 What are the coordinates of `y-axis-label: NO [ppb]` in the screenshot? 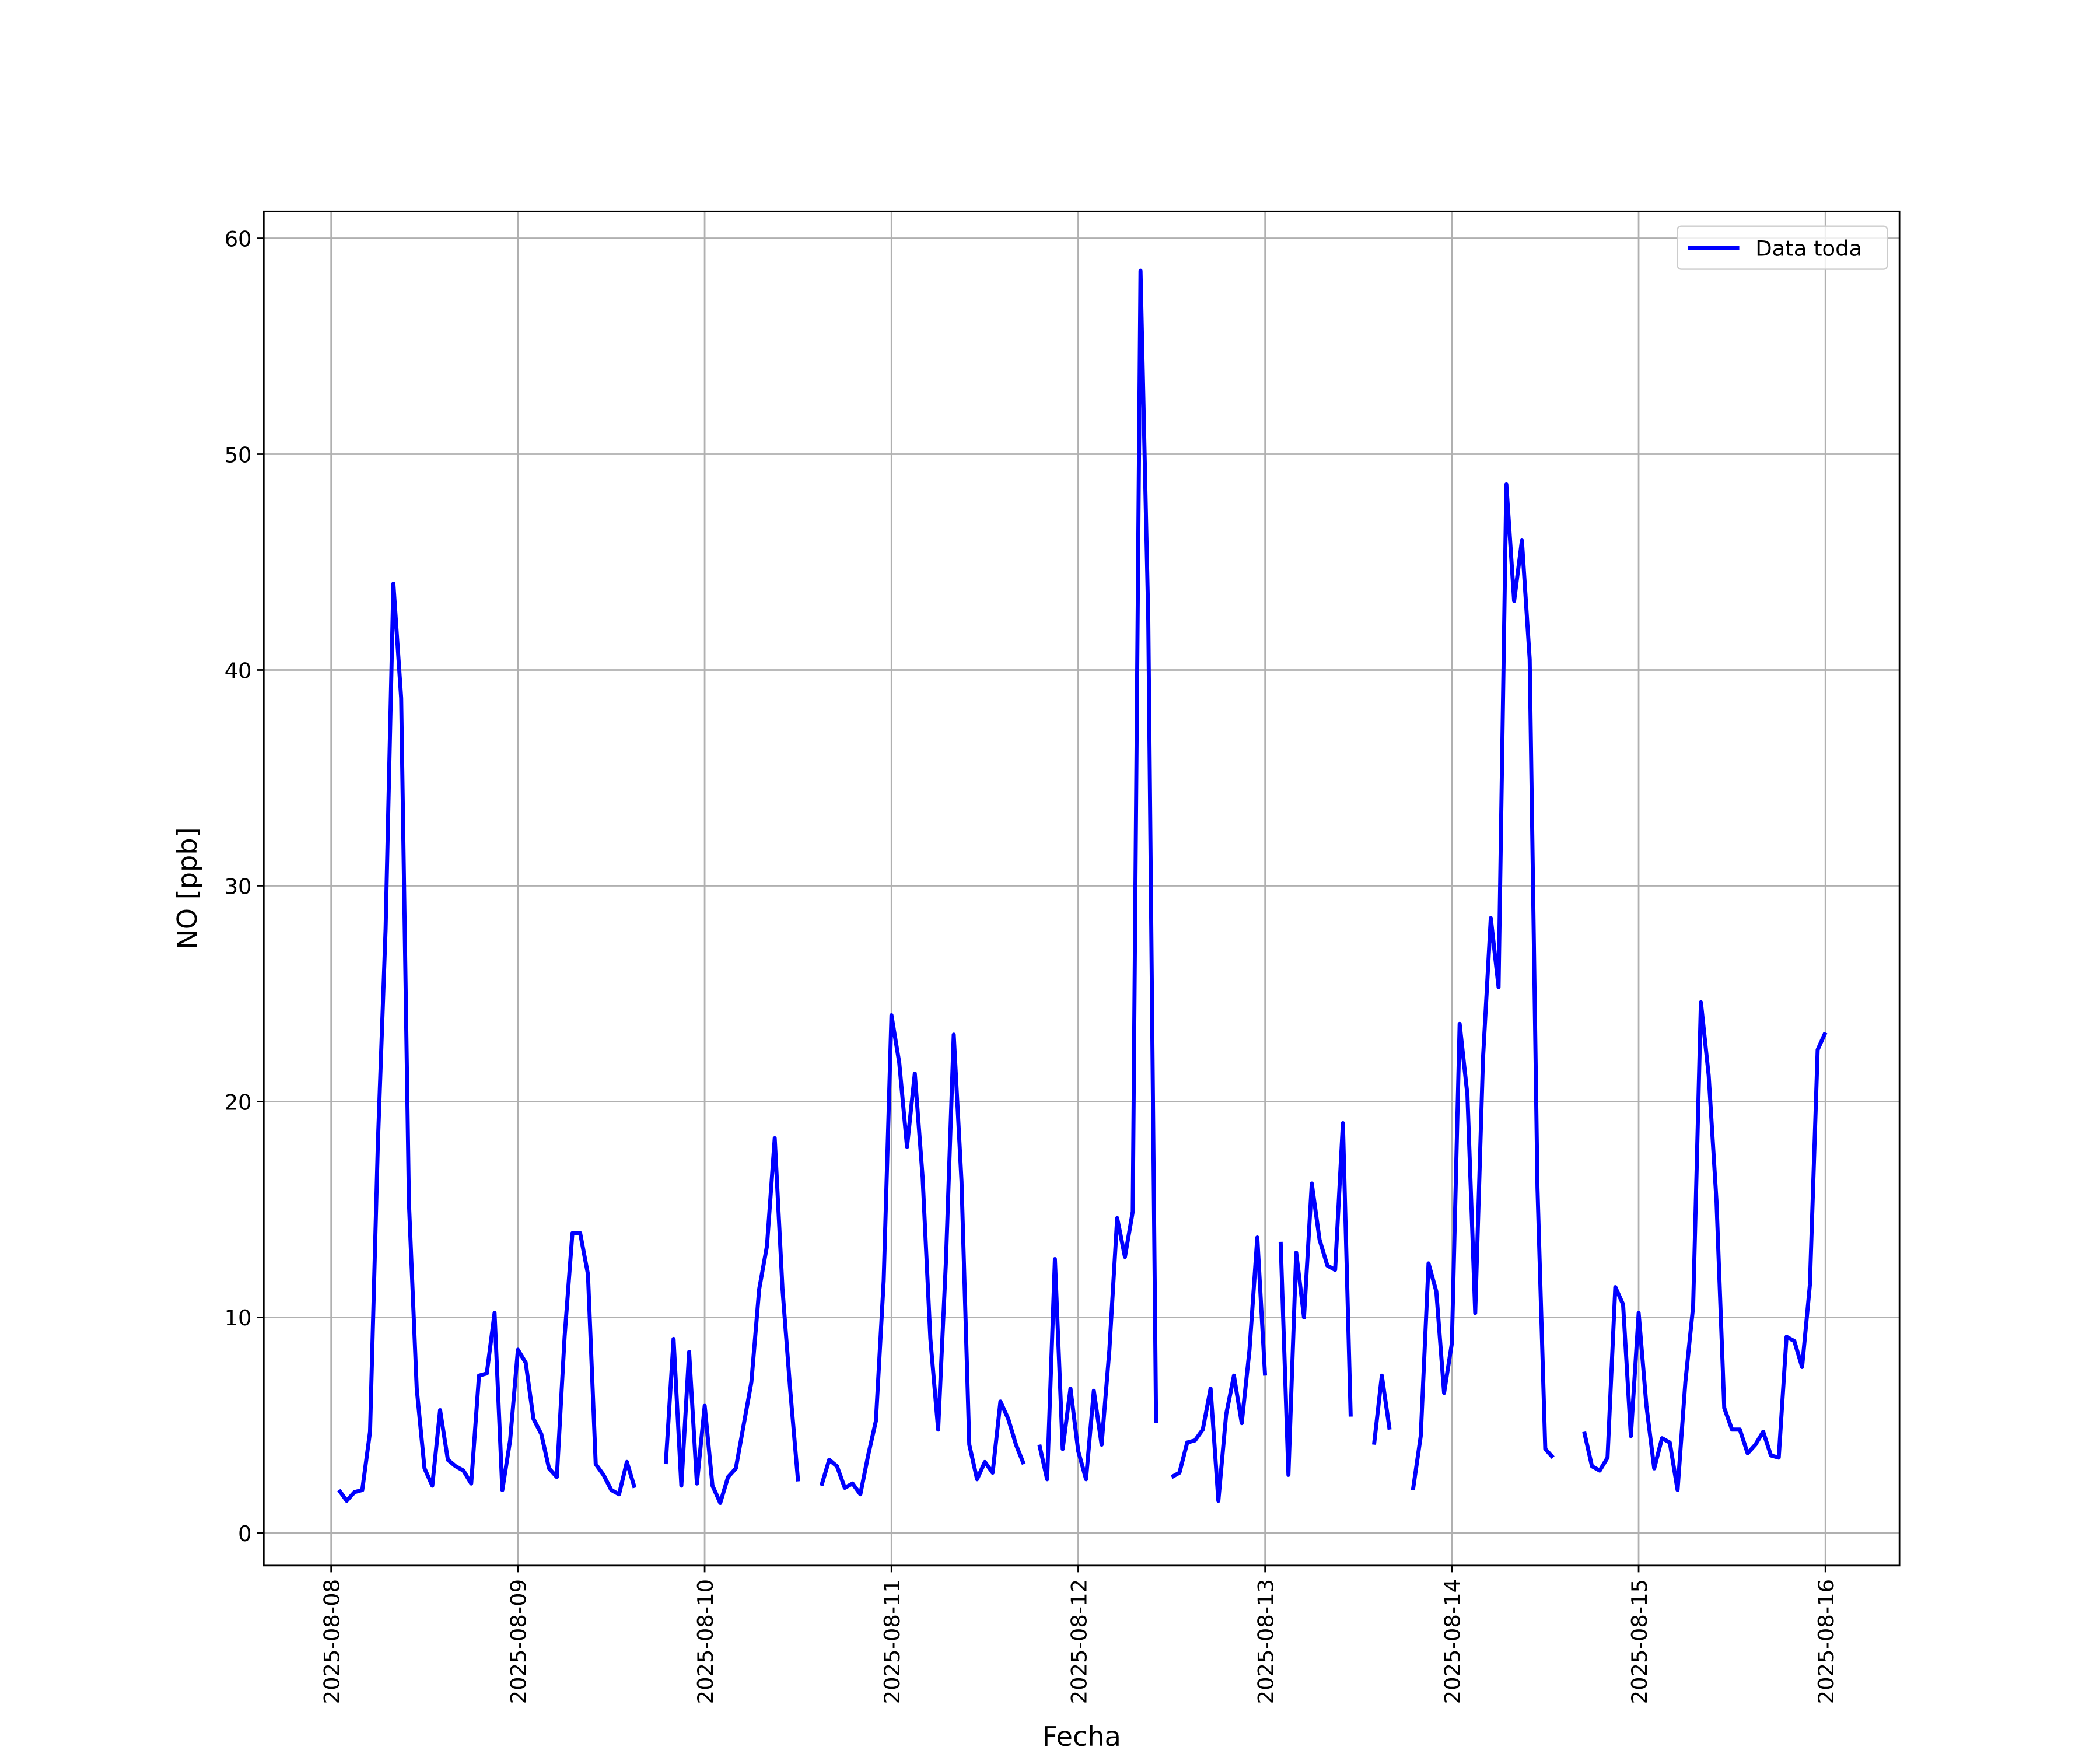 It's located at (187, 888).